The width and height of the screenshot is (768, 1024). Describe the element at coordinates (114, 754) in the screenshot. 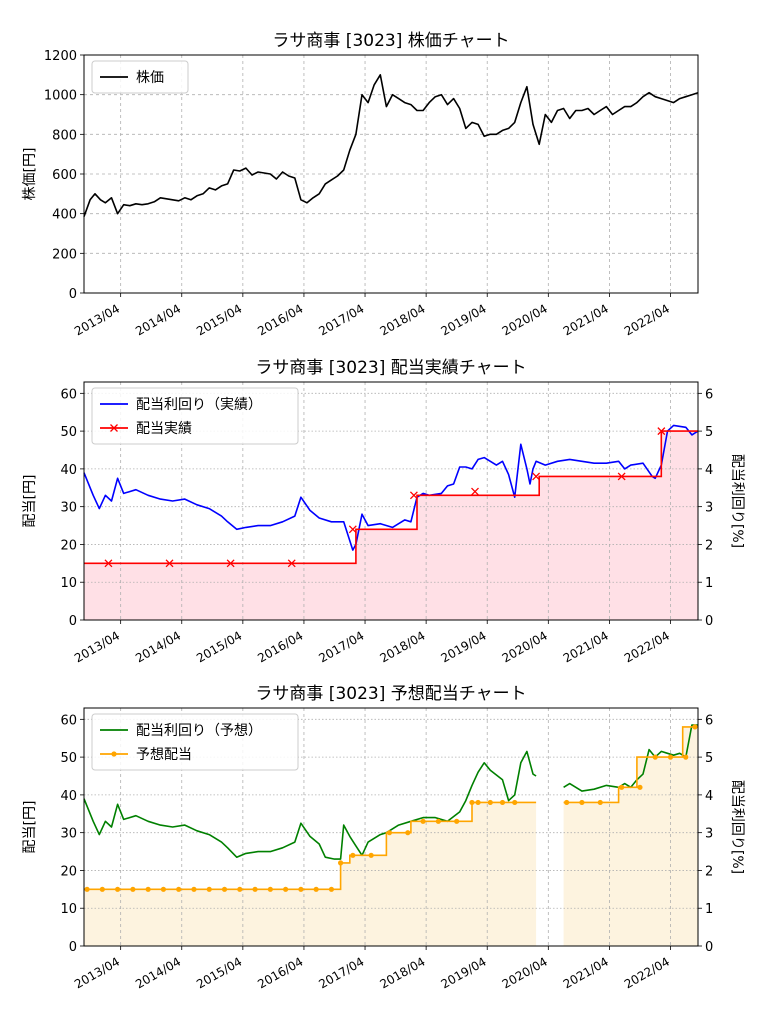

I see `legend-marker` at that location.